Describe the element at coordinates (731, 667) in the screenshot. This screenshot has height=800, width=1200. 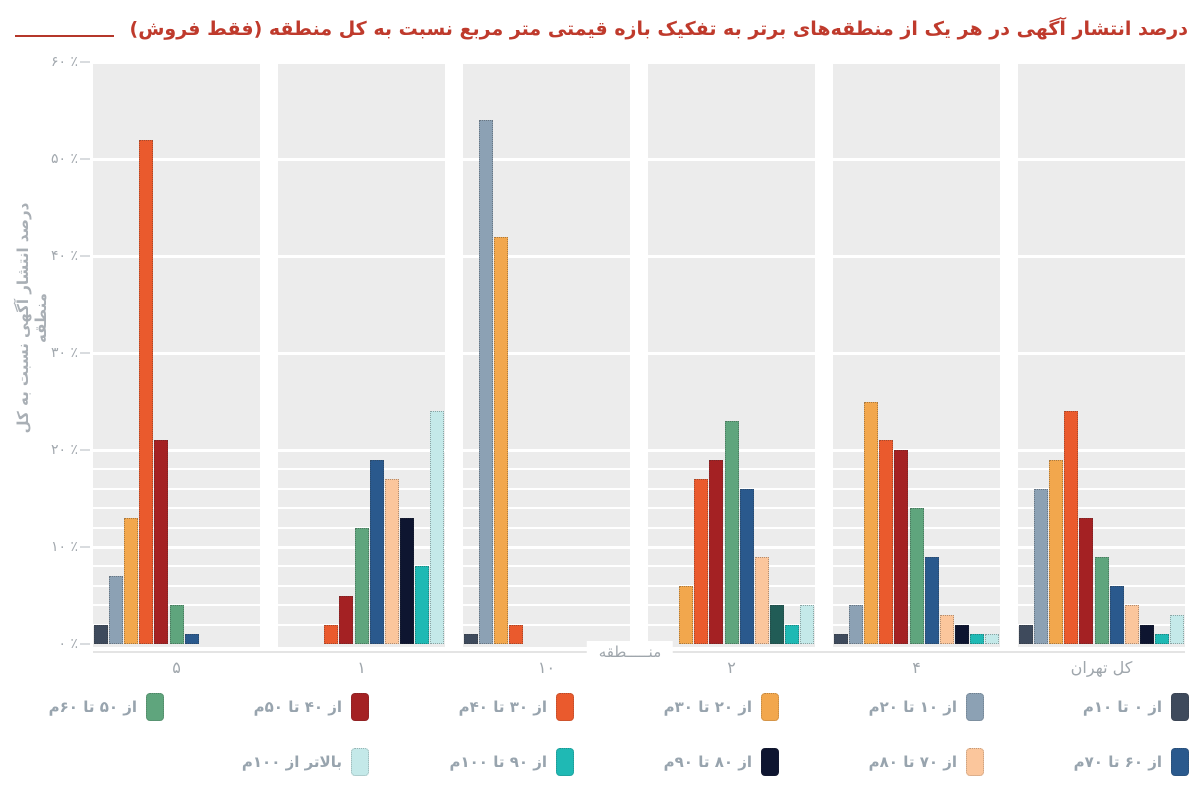
I see `x-tick-label: ۲` at that location.